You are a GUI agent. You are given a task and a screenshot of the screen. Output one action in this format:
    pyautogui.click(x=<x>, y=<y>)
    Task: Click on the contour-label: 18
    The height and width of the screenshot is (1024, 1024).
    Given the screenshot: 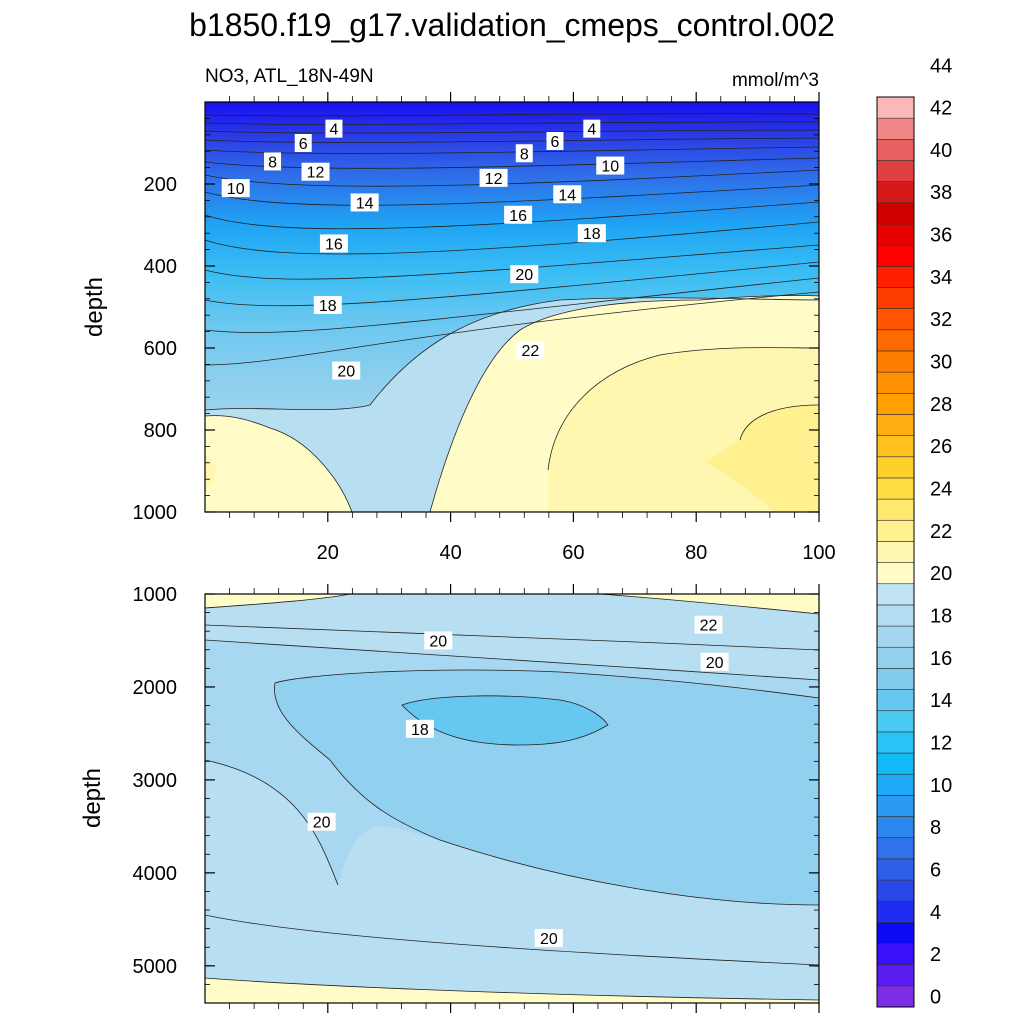 What is the action you would take?
    pyautogui.click(x=419, y=729)
    